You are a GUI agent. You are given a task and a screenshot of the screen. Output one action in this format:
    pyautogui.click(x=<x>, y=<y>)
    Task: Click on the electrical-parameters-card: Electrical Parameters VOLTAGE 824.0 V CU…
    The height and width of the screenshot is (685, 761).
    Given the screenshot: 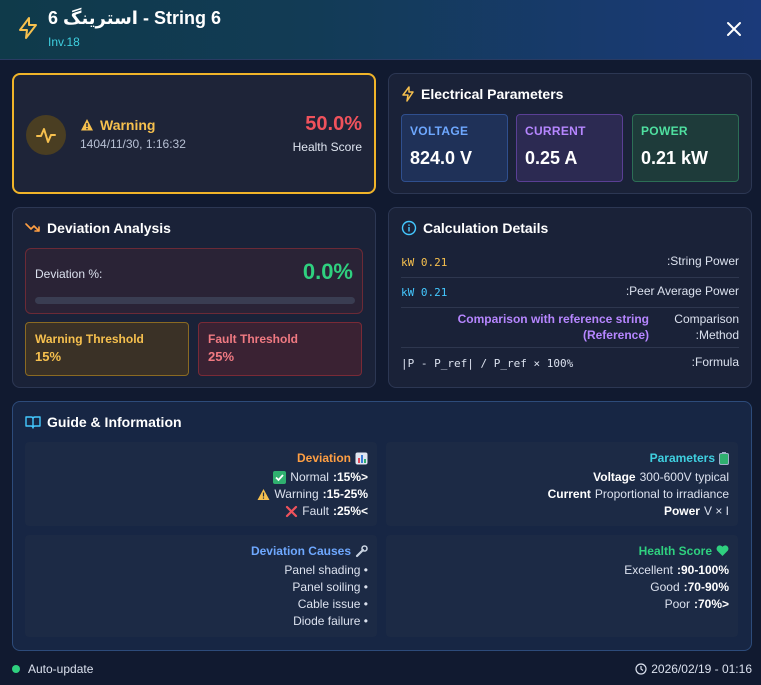 What is the action you would take?
    pyautogui.click(x=570, y=133)
    